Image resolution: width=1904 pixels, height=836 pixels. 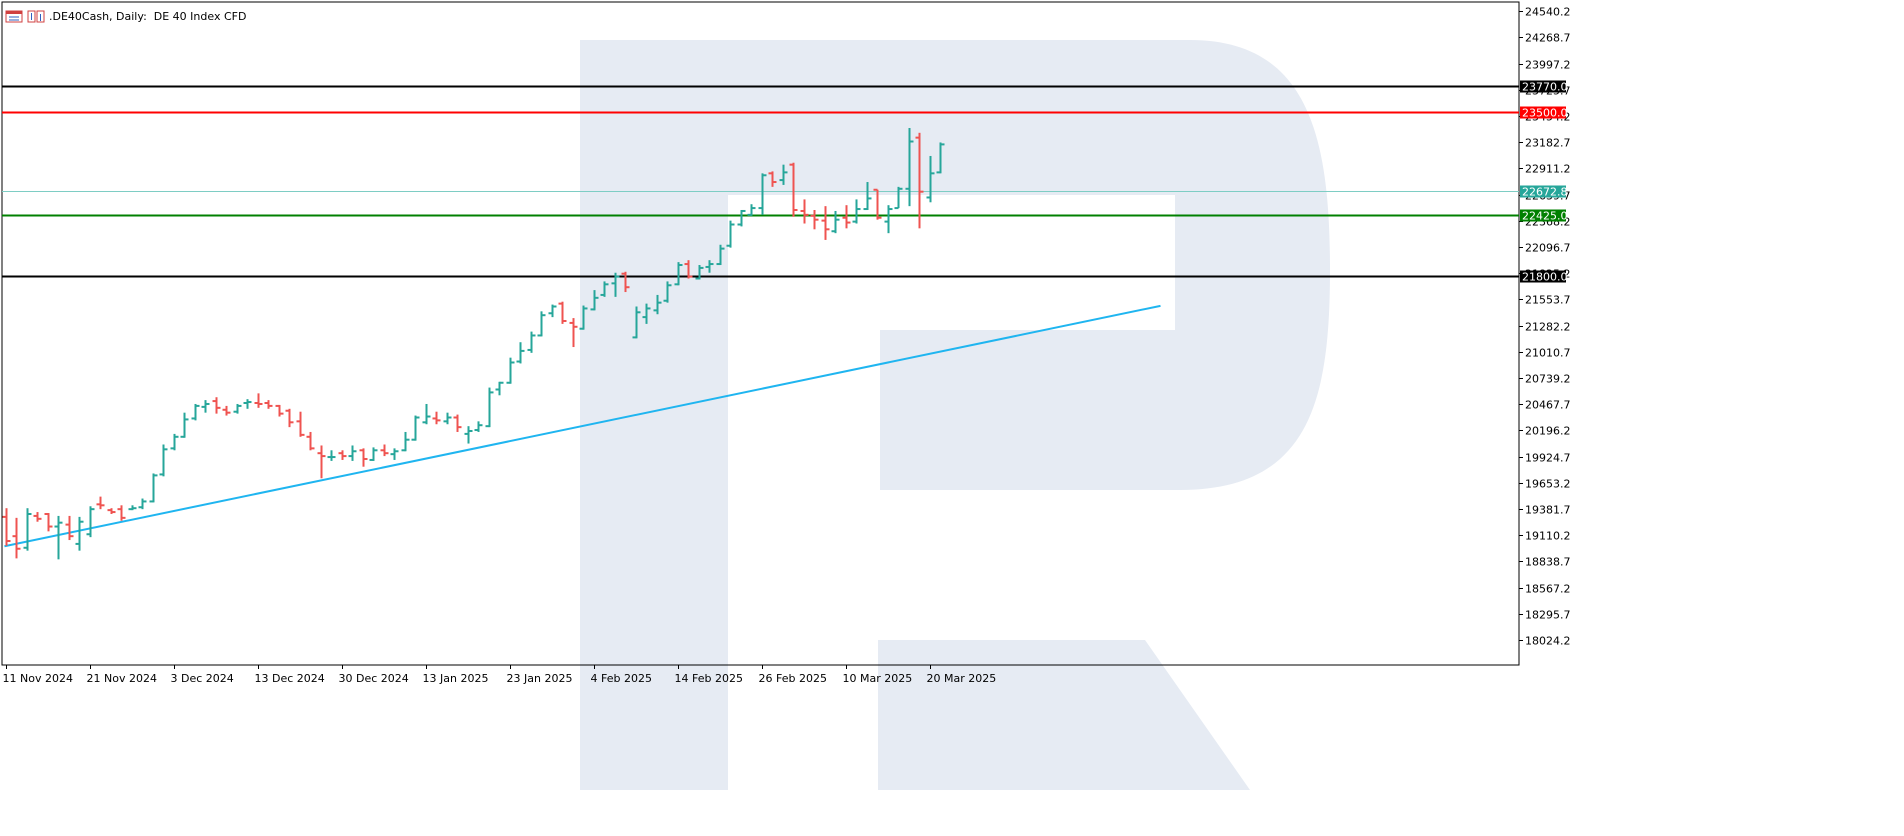 What do you see at coordinates (1548, 327) in the screenshot?
I see `y-tick-label: 21282.2` at bounding box center [1548, 327].